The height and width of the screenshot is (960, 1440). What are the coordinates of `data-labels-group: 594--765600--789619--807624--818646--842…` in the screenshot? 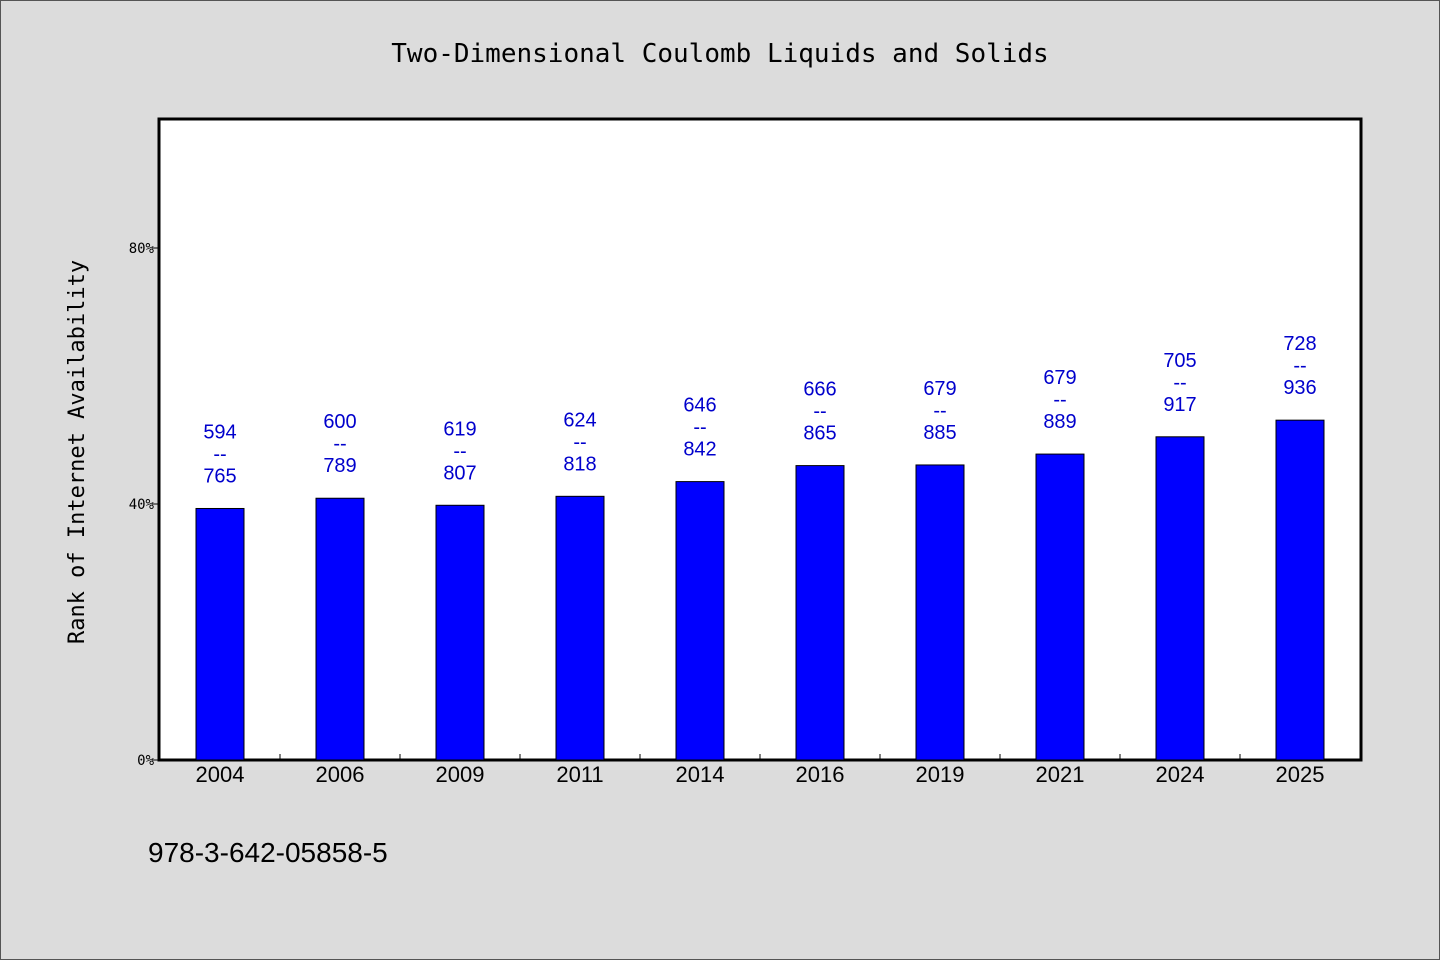 It's located at (759, 410).